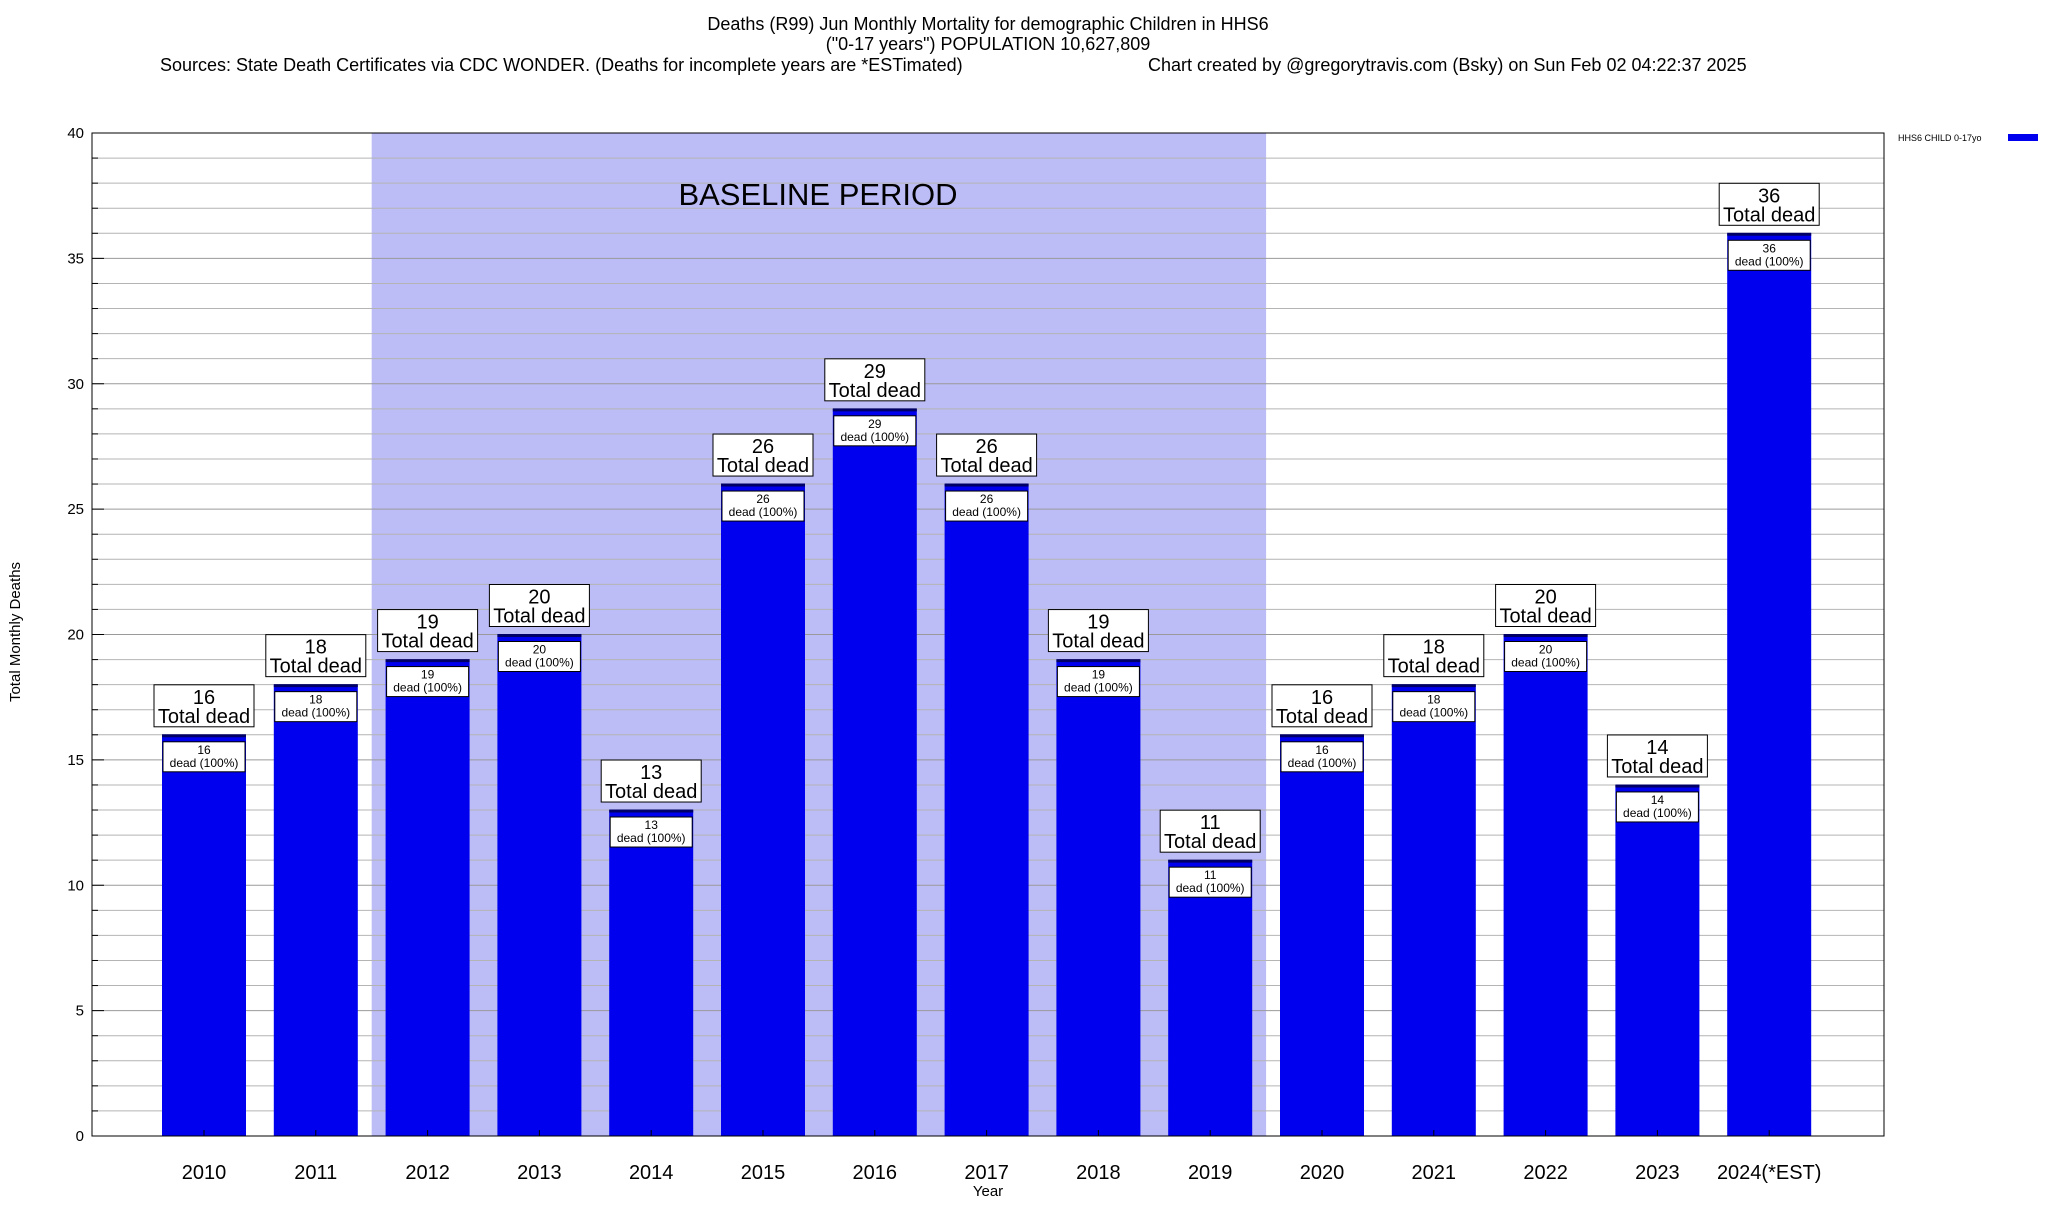 The height and width of the screenshot is (1205, 2048). I want to click on x-tick-label: 2016, so click(875, 1173).